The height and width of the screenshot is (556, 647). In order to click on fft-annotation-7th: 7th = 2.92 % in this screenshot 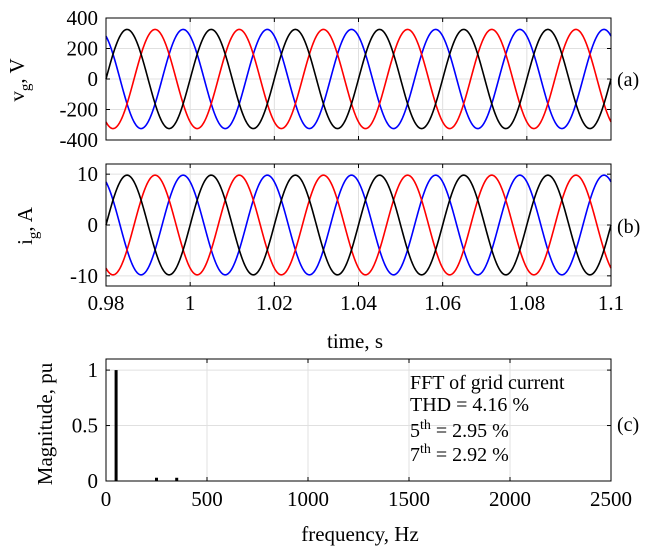, I will do `click(459, 454)`.